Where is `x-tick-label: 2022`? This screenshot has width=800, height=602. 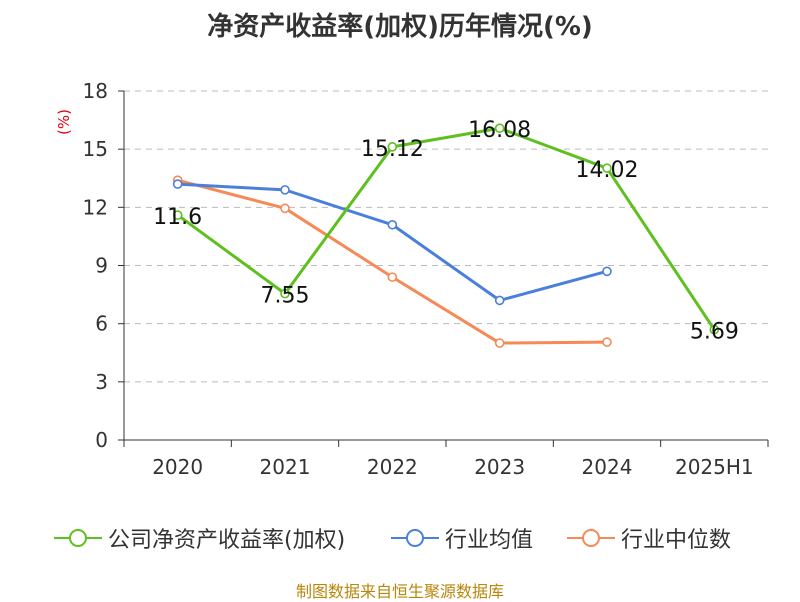 x-tick-label: 2022 is located at coordinates (392, 467).